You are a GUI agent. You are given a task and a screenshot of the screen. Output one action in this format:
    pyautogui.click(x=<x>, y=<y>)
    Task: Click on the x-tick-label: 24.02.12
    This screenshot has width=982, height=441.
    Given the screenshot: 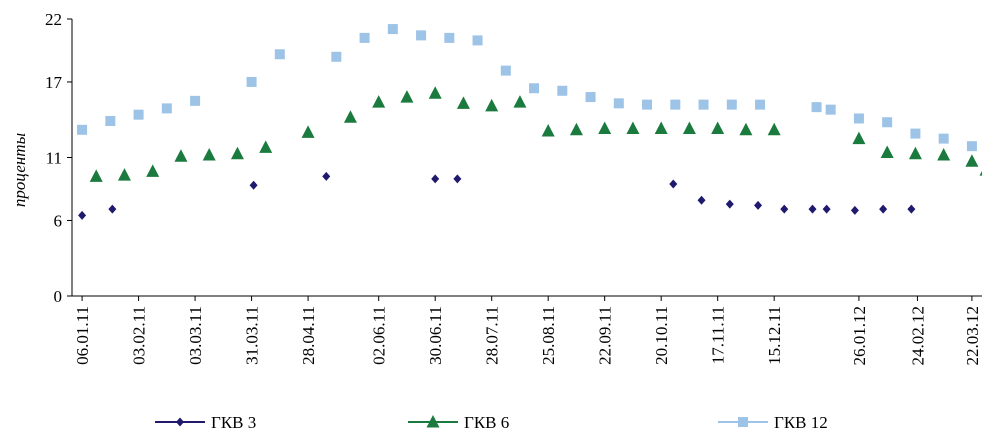 What is the action you would take?
    pyautogui.click(x=917, y=336)
    